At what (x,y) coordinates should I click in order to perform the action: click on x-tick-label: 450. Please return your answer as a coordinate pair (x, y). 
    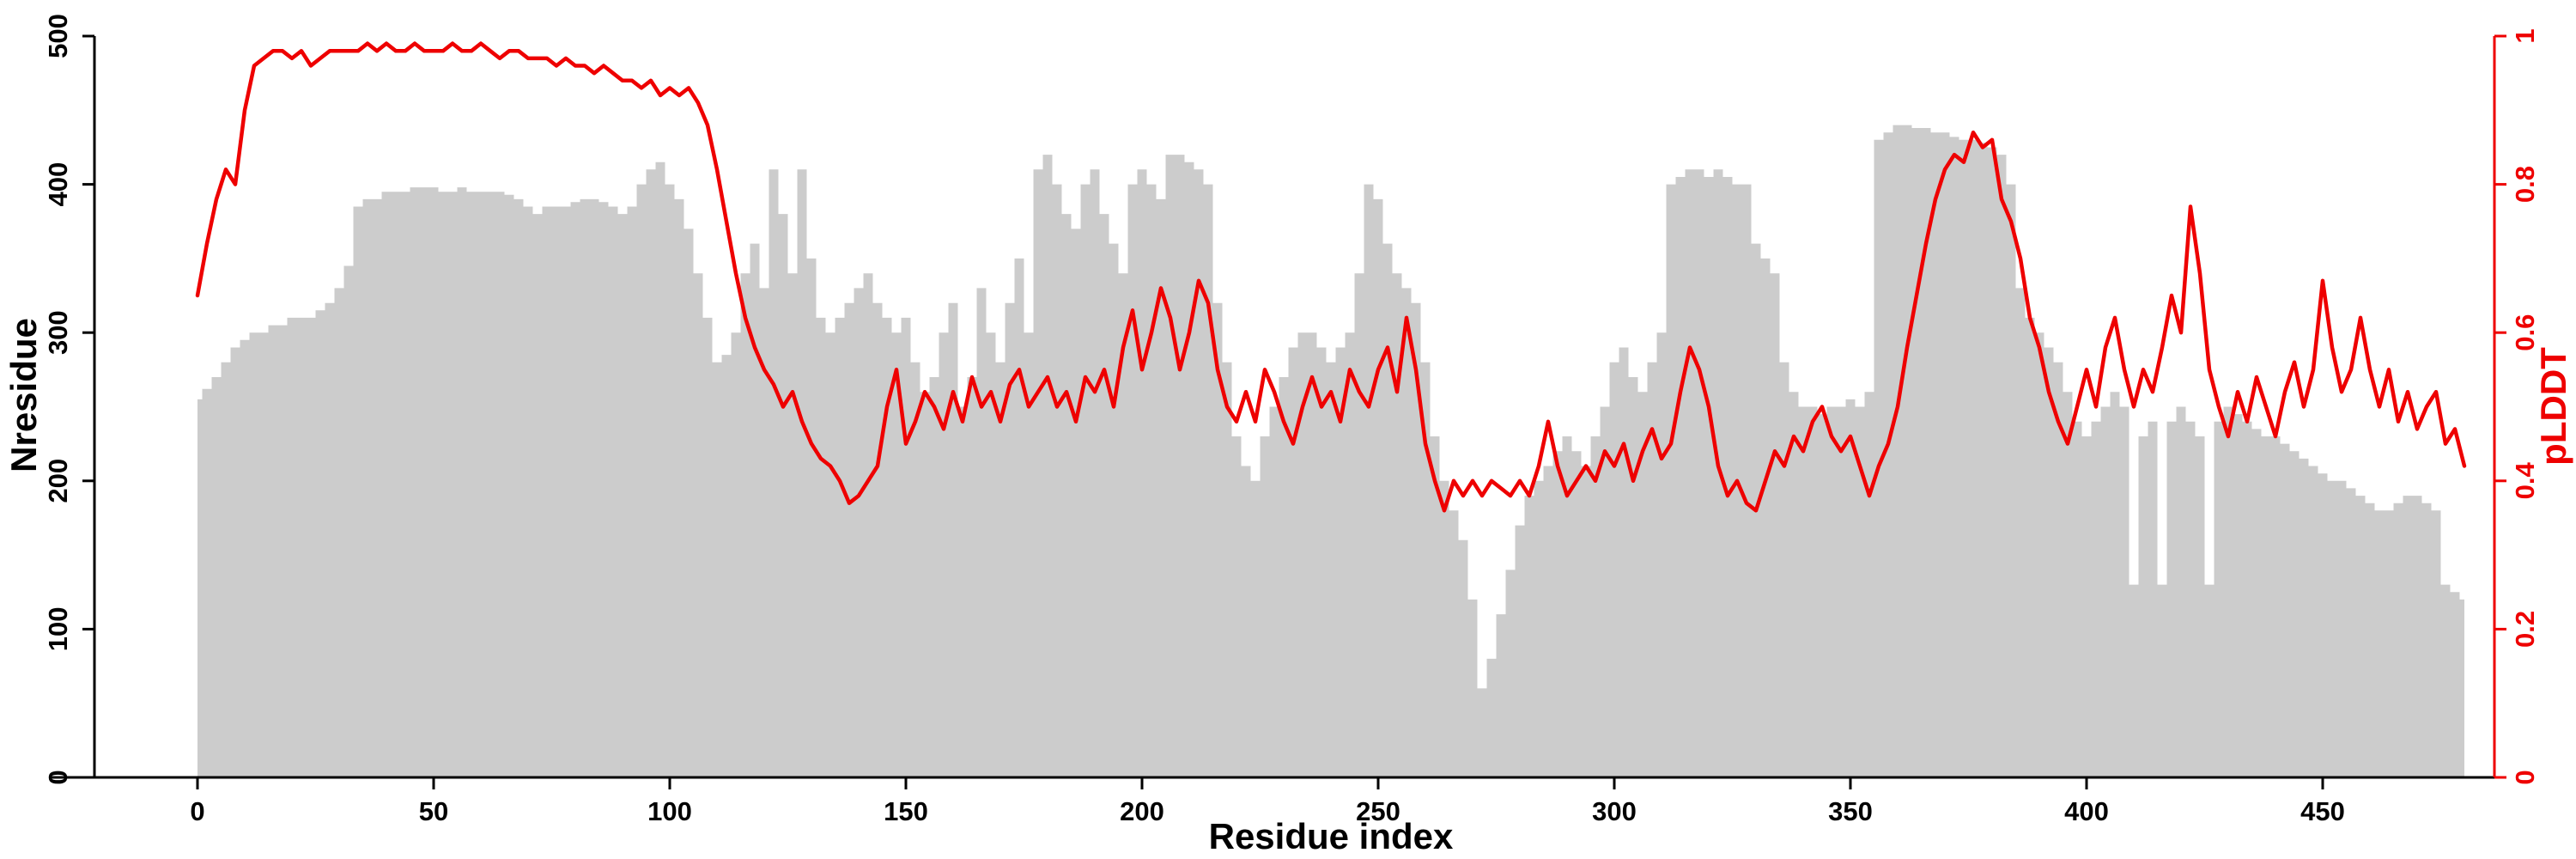
    Looking at the image, I should click on (2323, 811).